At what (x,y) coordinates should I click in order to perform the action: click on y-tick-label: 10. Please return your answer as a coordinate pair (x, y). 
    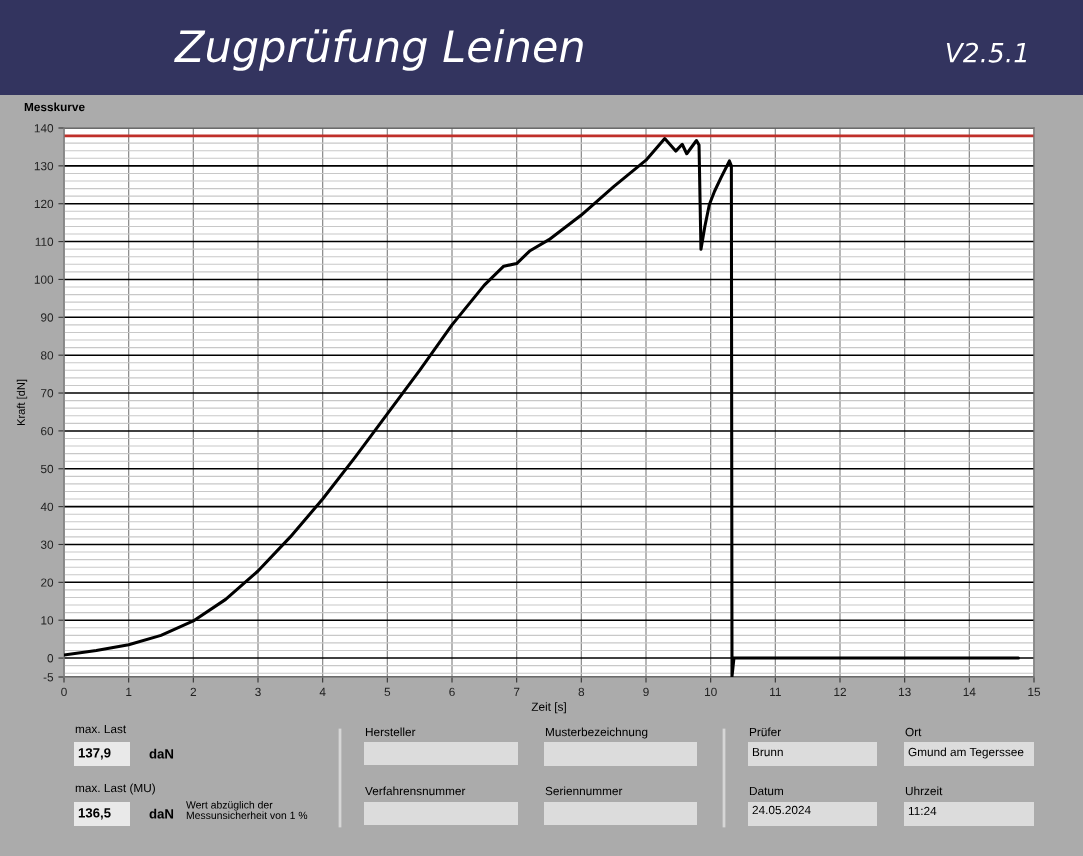
    Looking at the image, I should click on (47, 620).